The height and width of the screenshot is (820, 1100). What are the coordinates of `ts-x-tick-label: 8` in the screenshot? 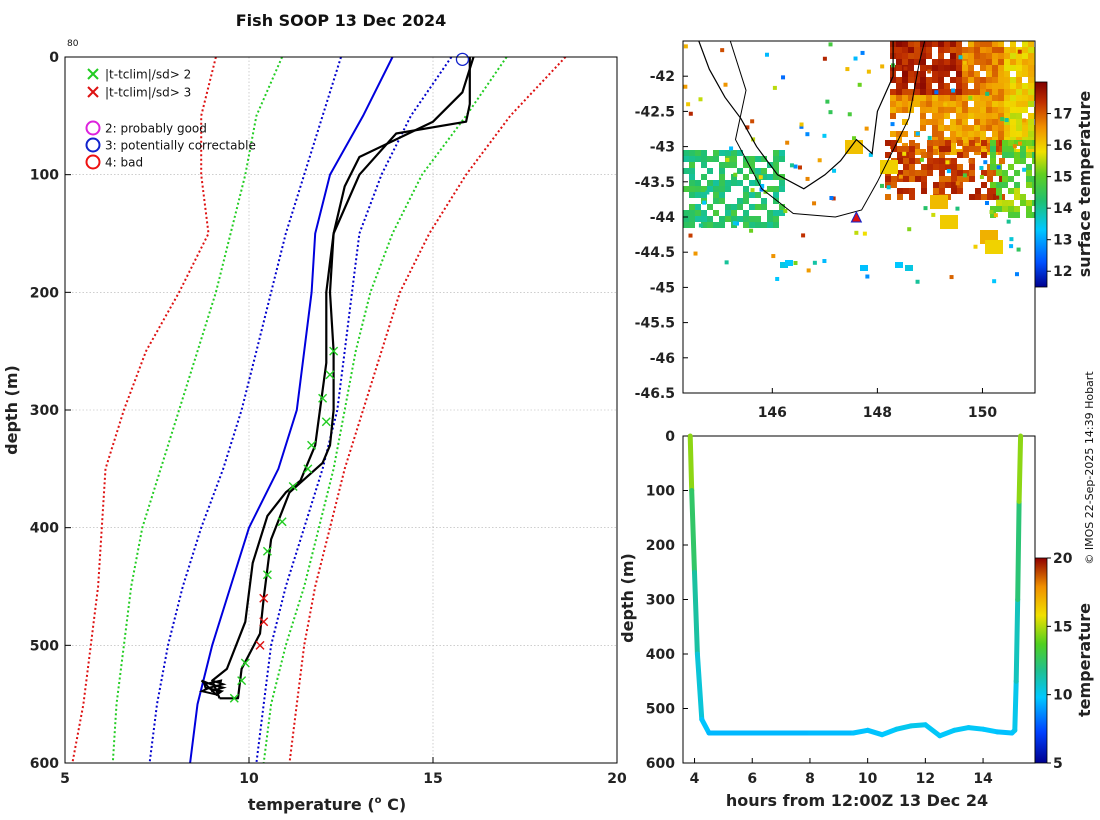 It's located at (810, 779).